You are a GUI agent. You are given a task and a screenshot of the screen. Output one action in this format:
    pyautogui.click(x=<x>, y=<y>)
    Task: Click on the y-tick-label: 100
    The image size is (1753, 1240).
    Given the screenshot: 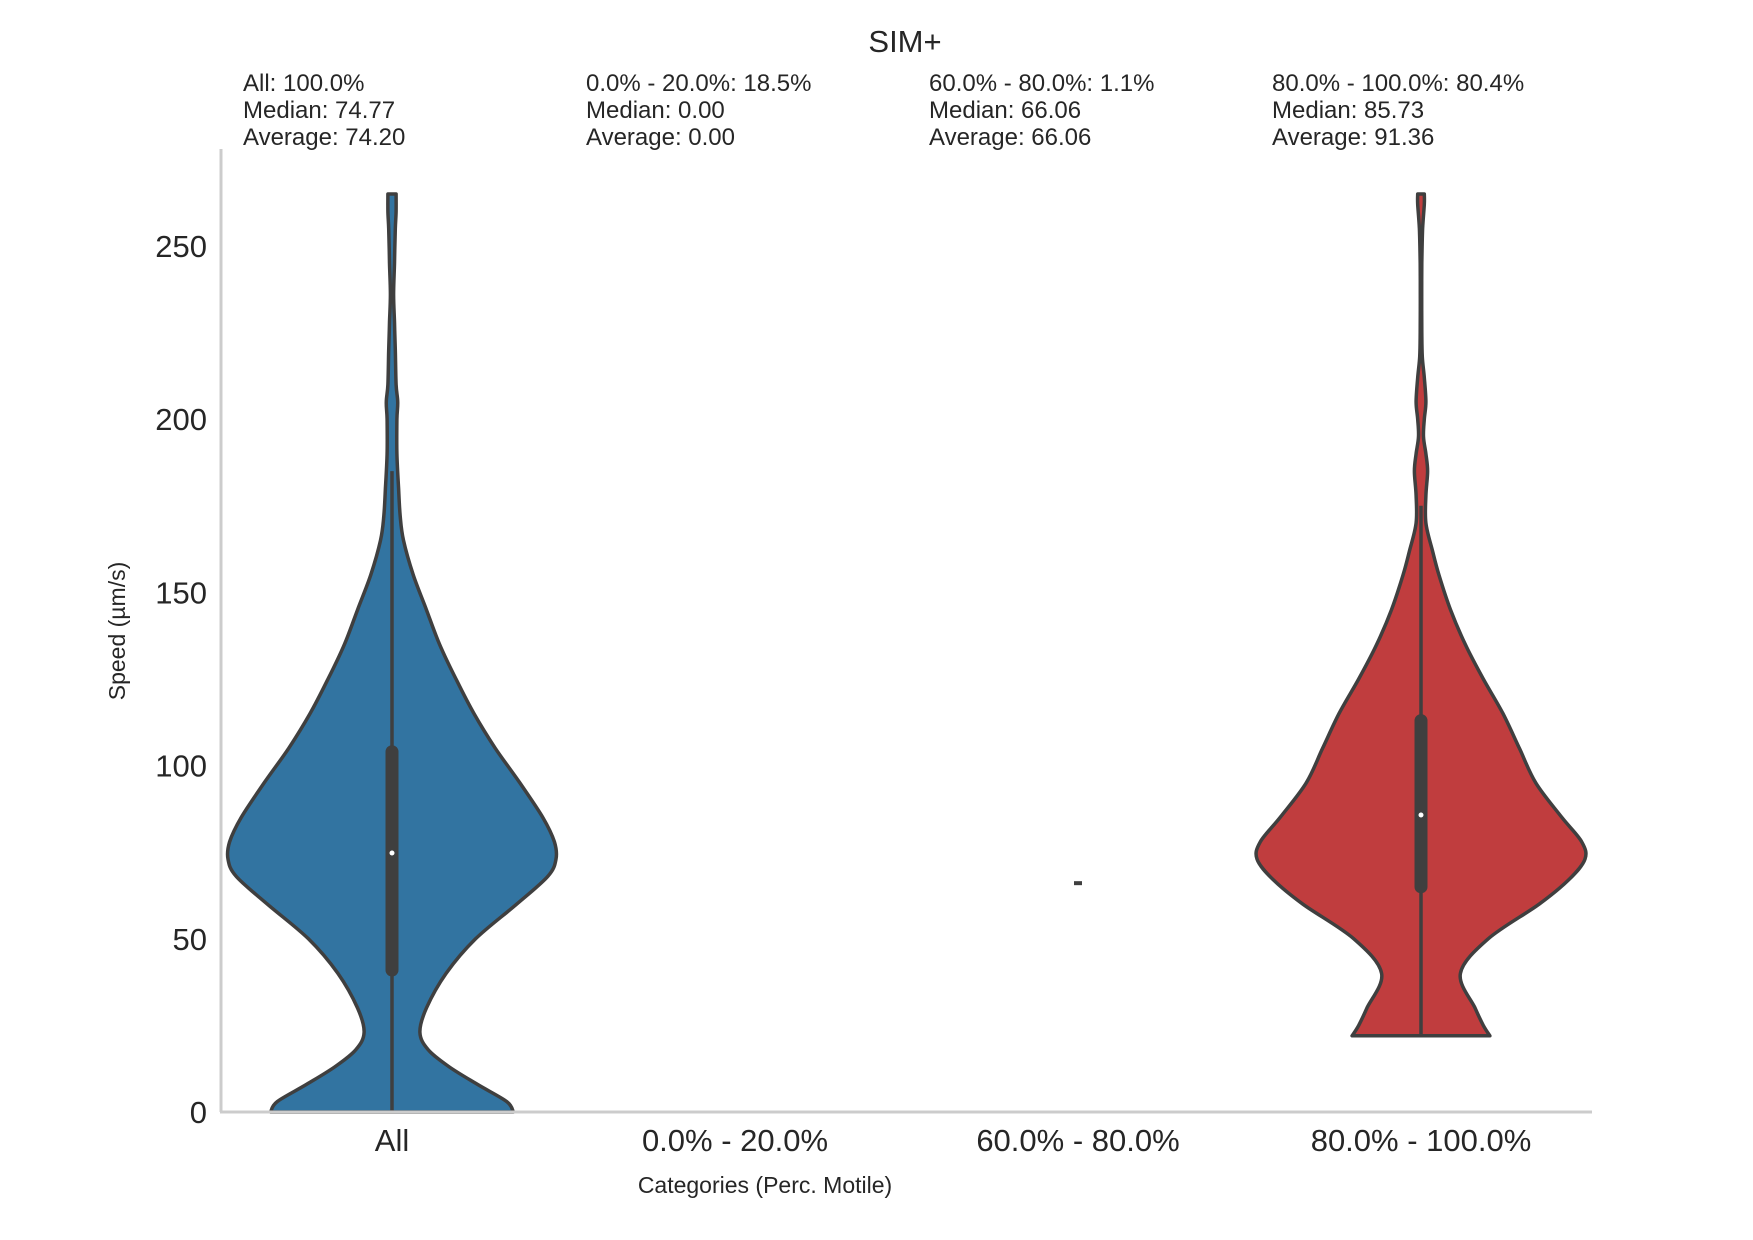 What is the action you would take?
    pyautogui.click(x=181, y=766)
    